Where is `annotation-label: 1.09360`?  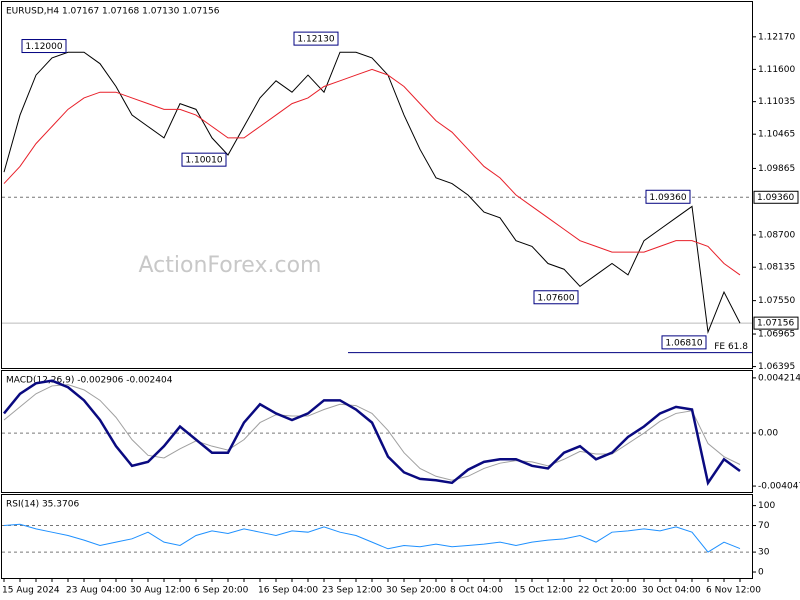
annotation-label: 1.09360 is located at coordinates (667, 198).